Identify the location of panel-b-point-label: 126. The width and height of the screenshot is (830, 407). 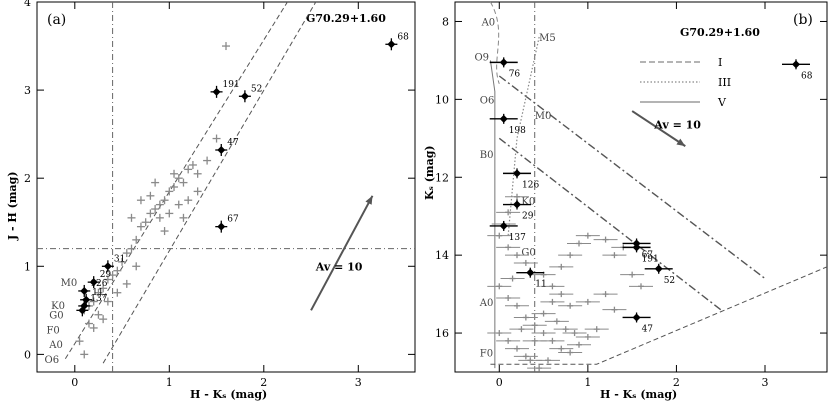
(530, 185).